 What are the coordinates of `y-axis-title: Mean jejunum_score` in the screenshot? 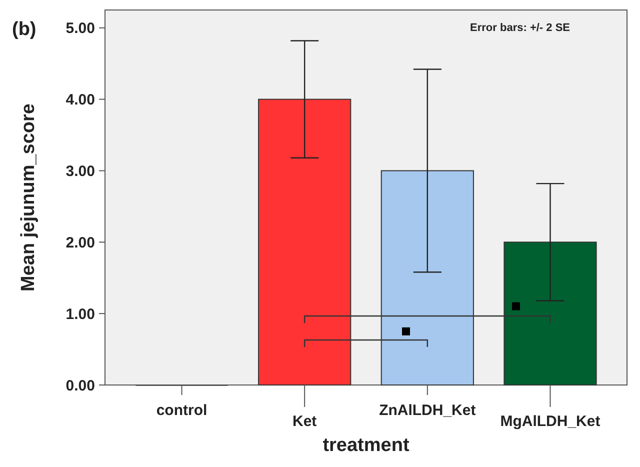 It's located at (28, 198).